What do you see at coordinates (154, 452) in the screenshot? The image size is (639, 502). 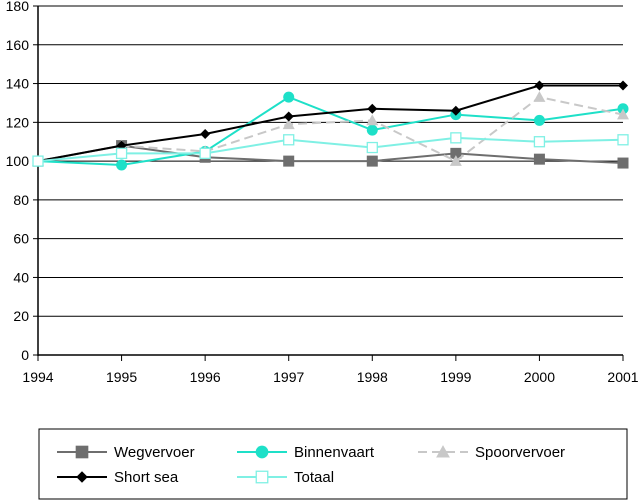 I see `legend-label: Wegvervoer` at bounding box center [154, 452].